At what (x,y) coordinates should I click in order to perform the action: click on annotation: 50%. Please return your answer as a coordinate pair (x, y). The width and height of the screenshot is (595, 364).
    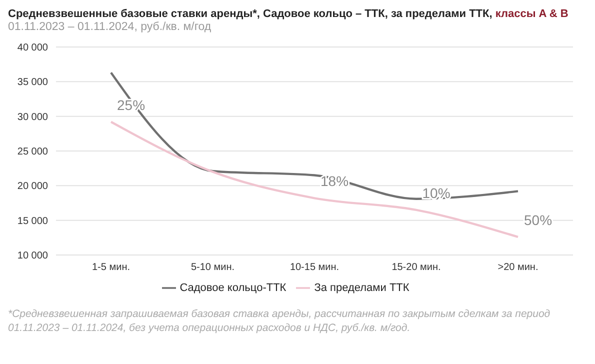
    Looking at the image, I should click on (538, 220).